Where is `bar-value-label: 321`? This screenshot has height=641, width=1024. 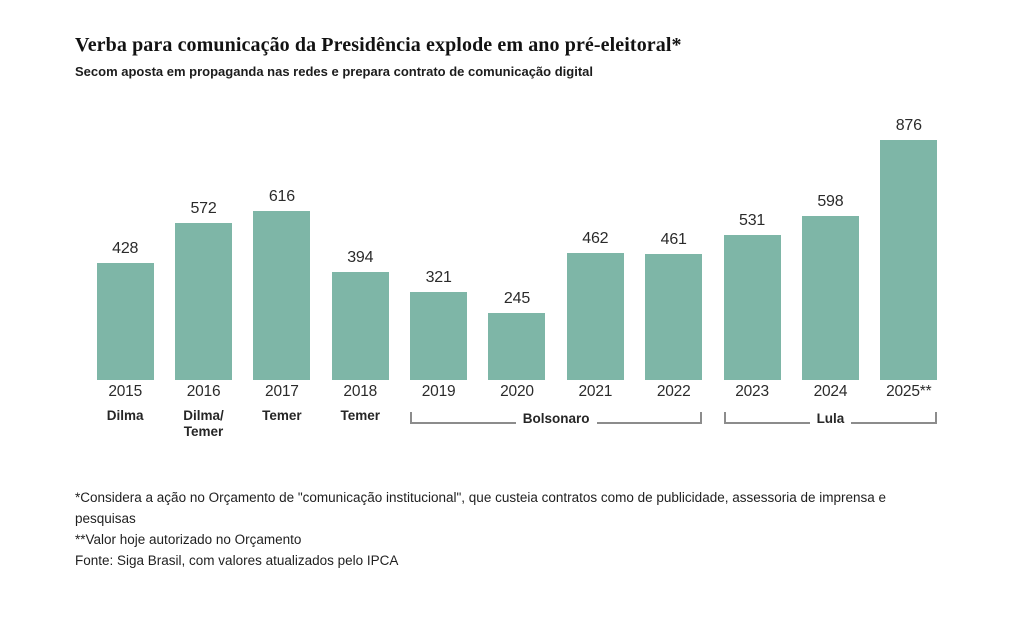
bar-value-label: 321 is located at coordinates (438, 277).